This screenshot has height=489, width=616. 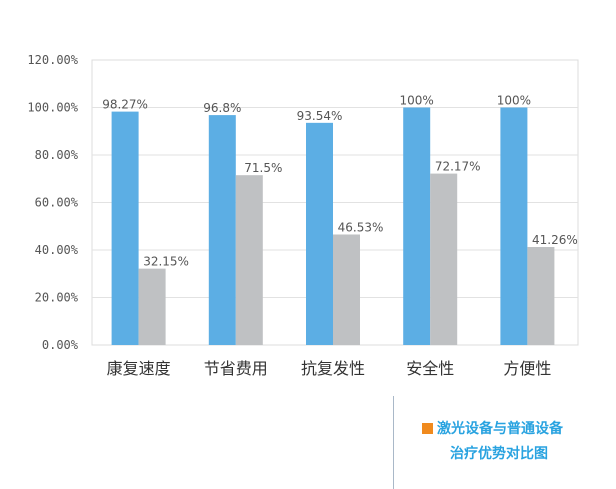 What do you see at coordinates (361, 227) in the screenshot?
I see `data-label: 46.53%` at bounding box center [361, 227].